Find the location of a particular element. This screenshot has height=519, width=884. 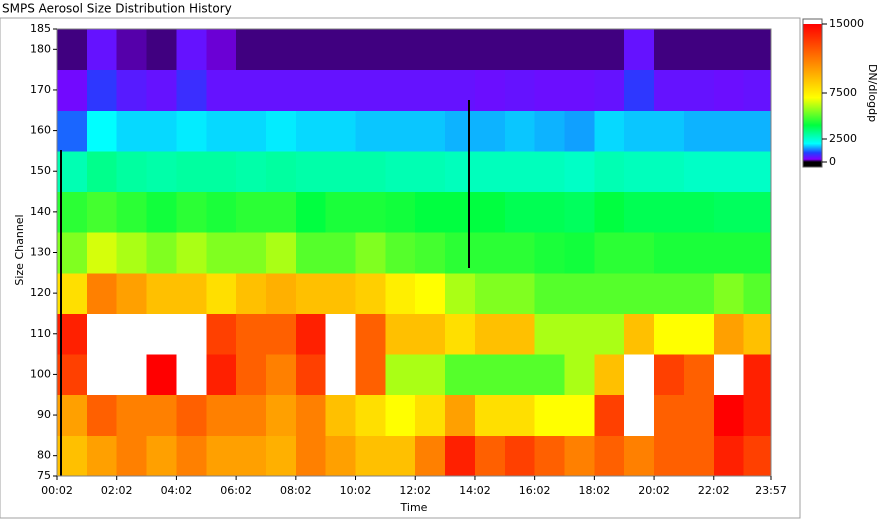

y-tick-label: 170 is located at coordinates (40, 89).